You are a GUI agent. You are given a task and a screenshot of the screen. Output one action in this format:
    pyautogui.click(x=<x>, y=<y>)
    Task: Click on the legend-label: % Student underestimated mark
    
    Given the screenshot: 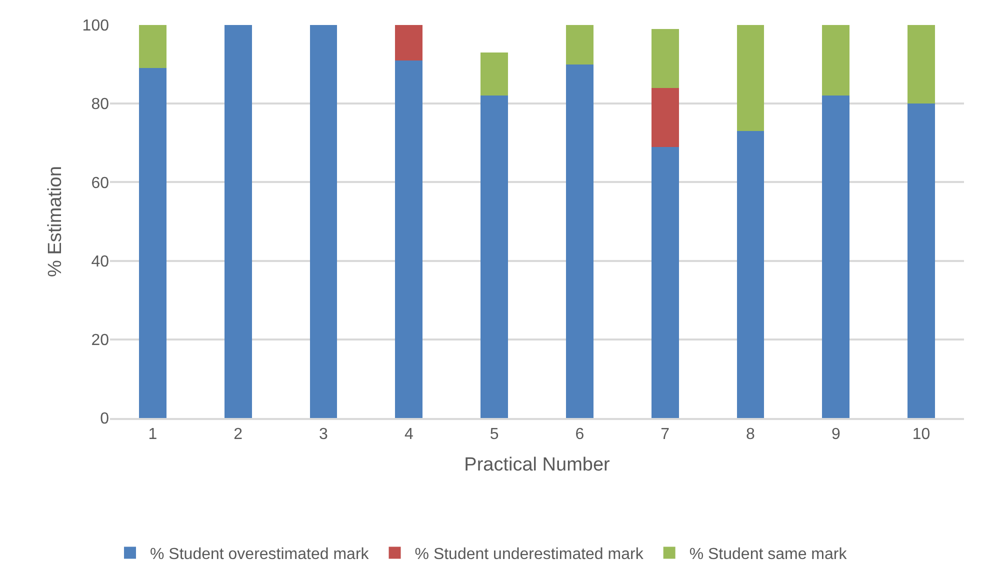 What is the action you would take?
    pyautogui.click(x=529, y=555)
    